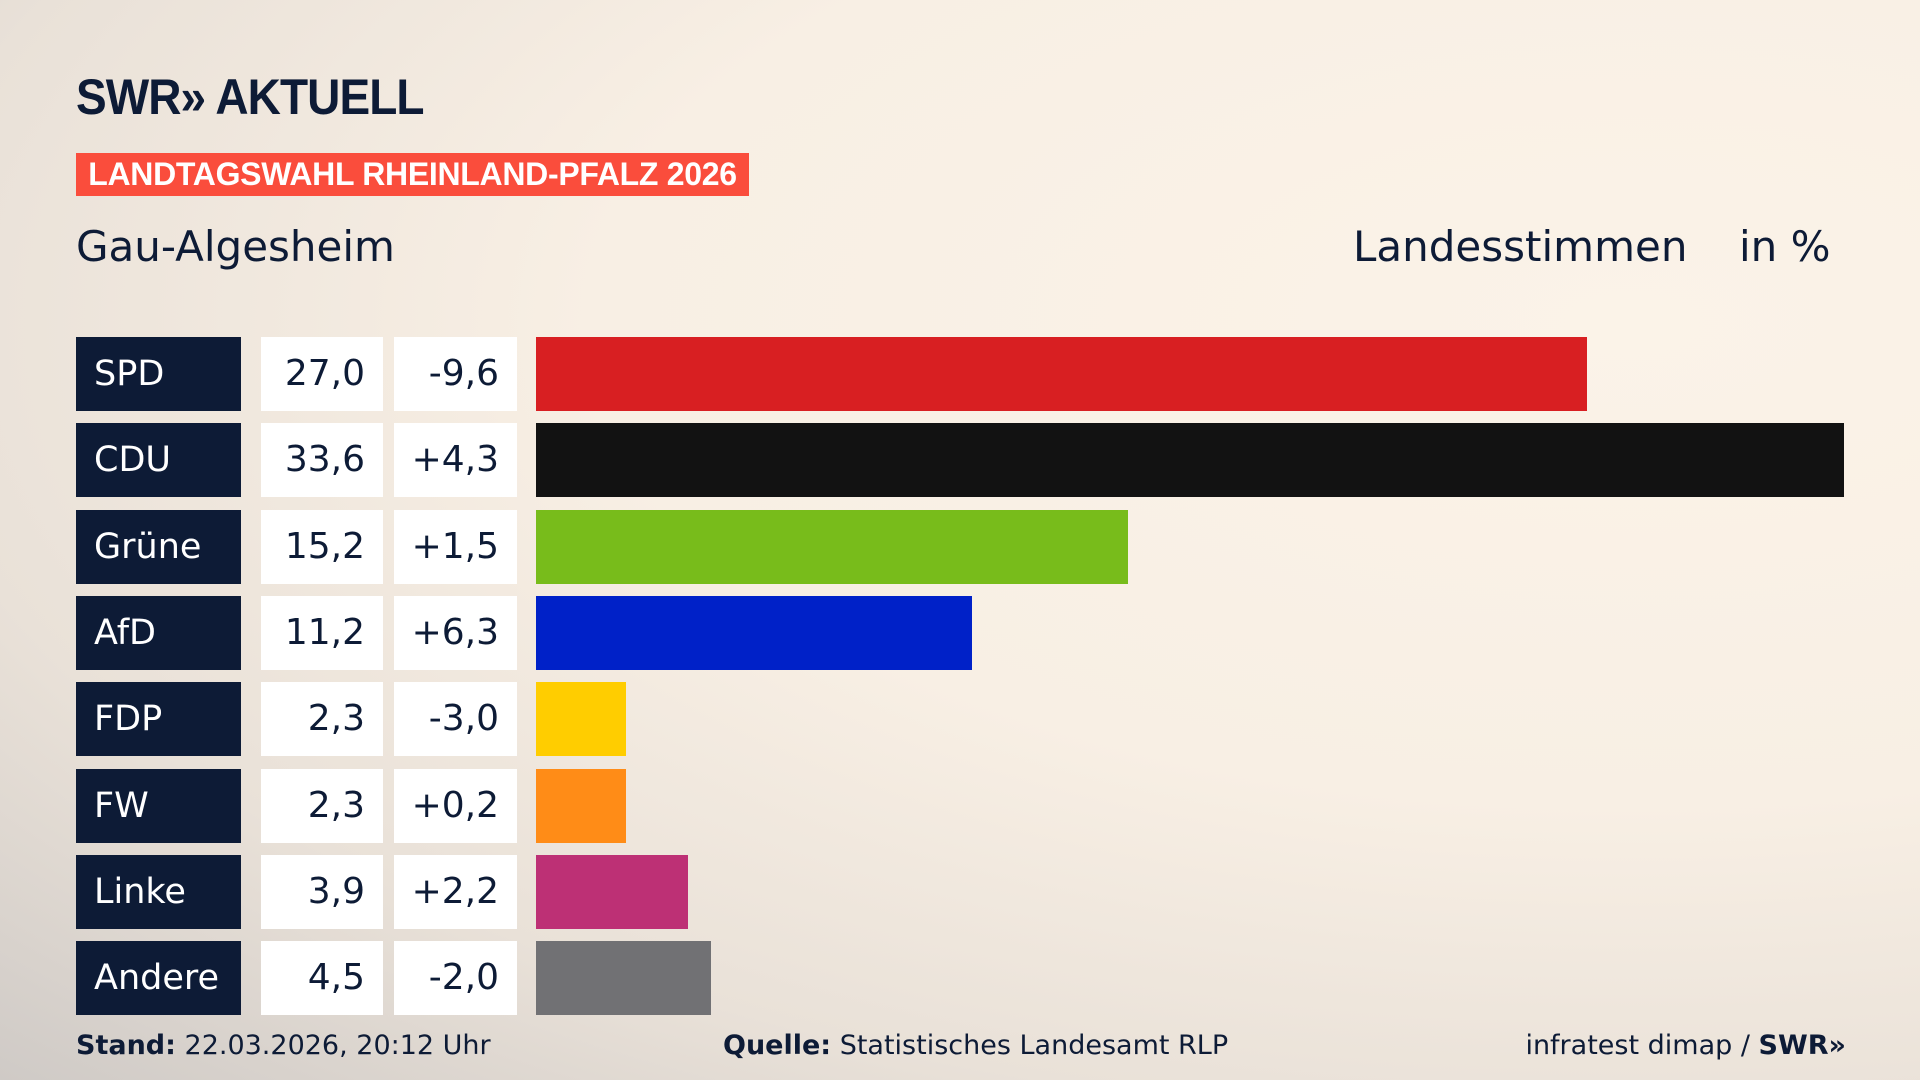  What do you see at coordinates (976, 805) in the screenshot?
I see `bar-row: FW 2,3 +0,2` at bounding box center [976, 805].